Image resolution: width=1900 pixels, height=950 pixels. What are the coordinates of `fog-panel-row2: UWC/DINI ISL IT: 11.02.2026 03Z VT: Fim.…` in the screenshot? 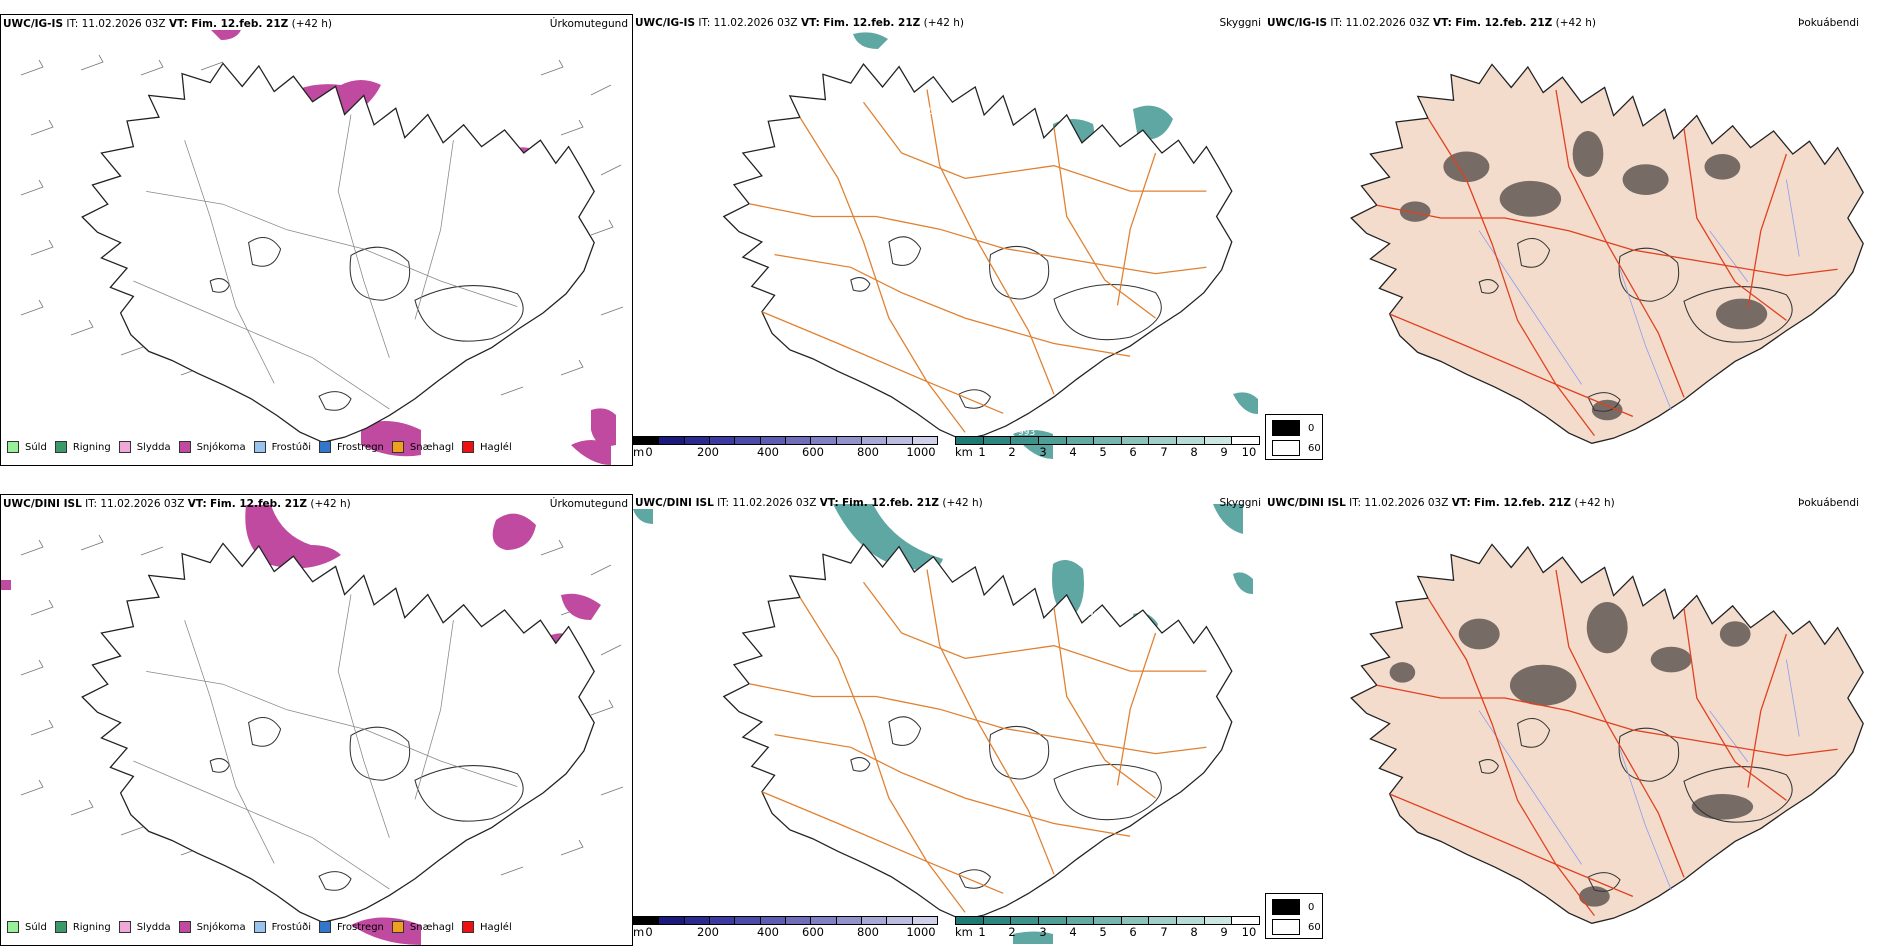 It's located at (1565, 719).